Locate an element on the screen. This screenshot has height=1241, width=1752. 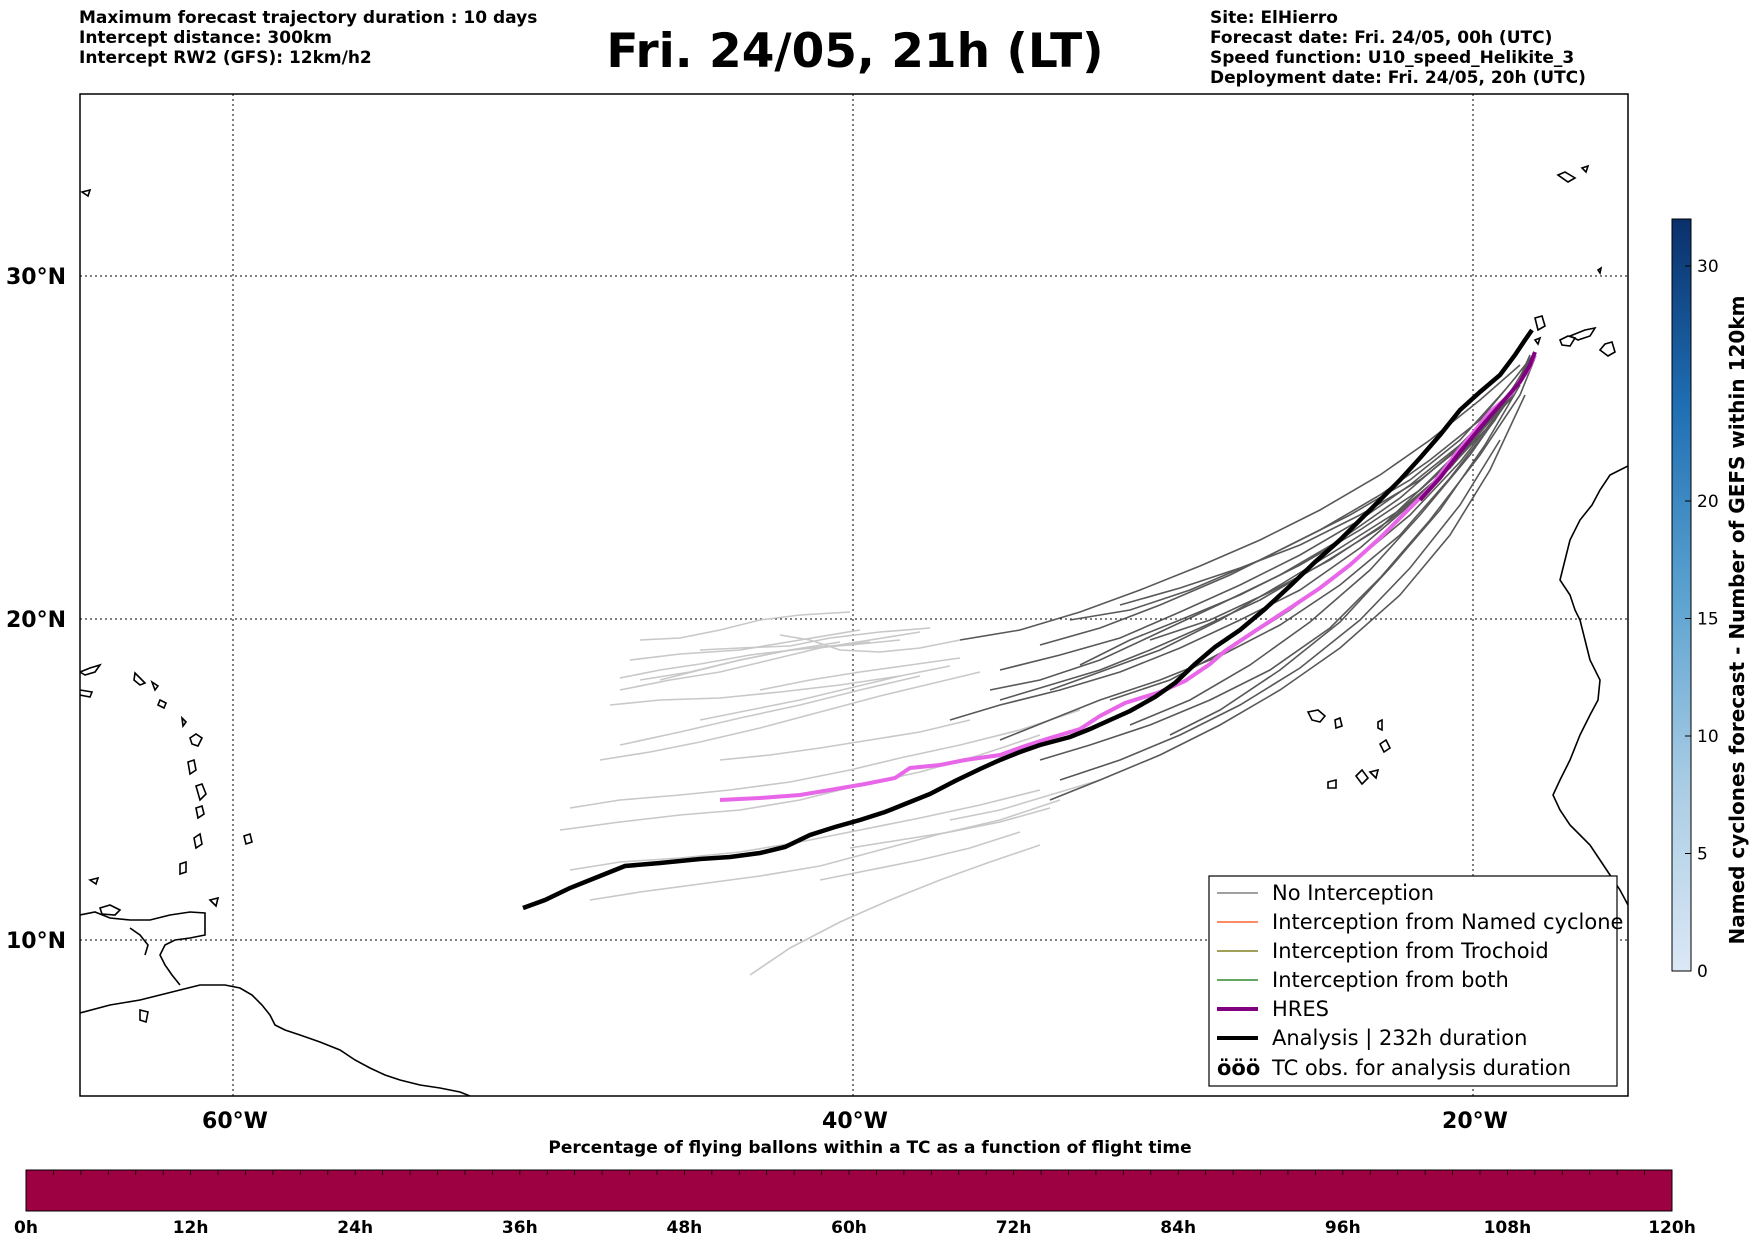
lon-label-20w: 20°W is located at coordinates (1475, 1121).